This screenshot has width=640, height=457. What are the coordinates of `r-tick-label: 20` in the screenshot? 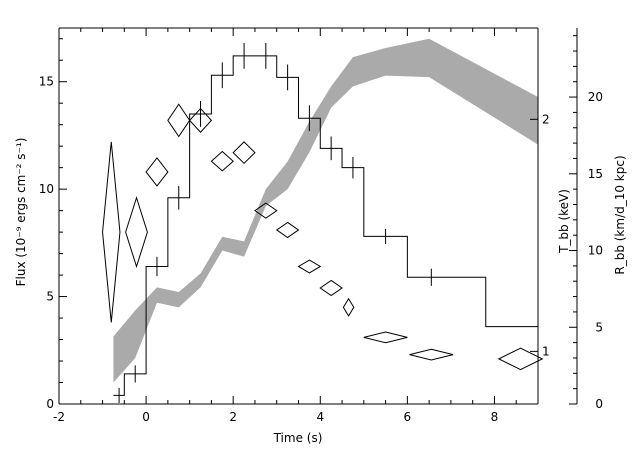 It's located at (595, 97).